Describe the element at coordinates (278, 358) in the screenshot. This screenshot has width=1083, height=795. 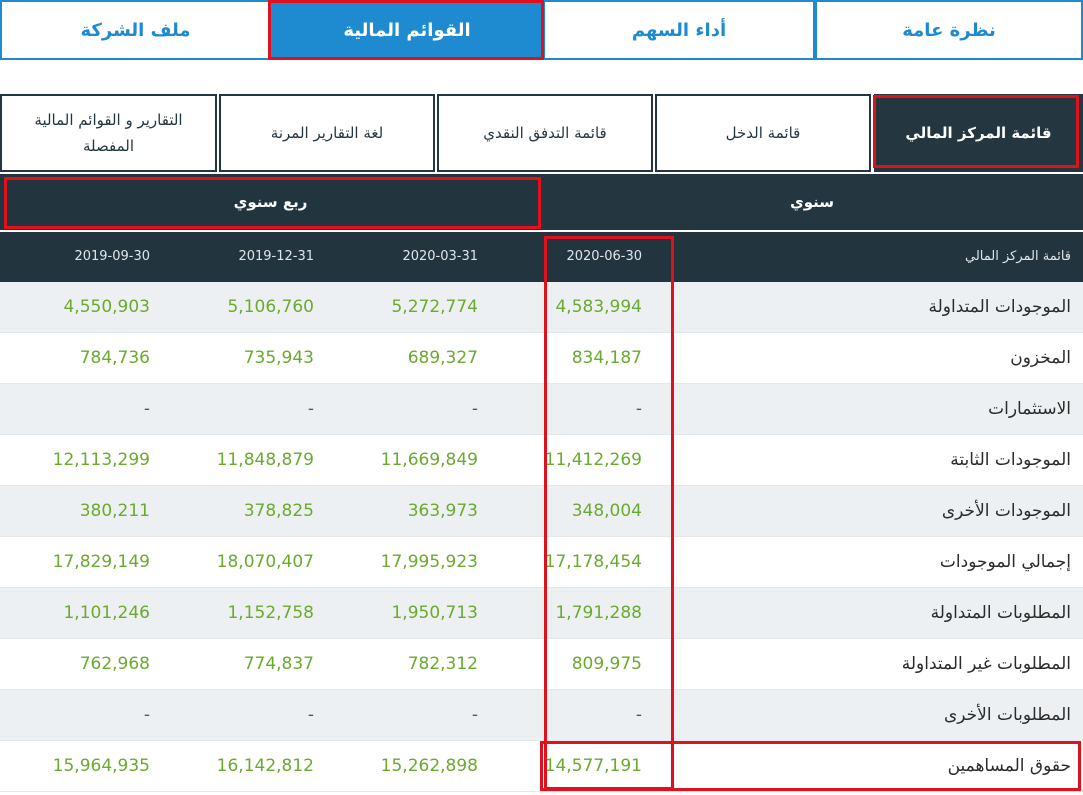
I see `row-value: 735,943` at that location.